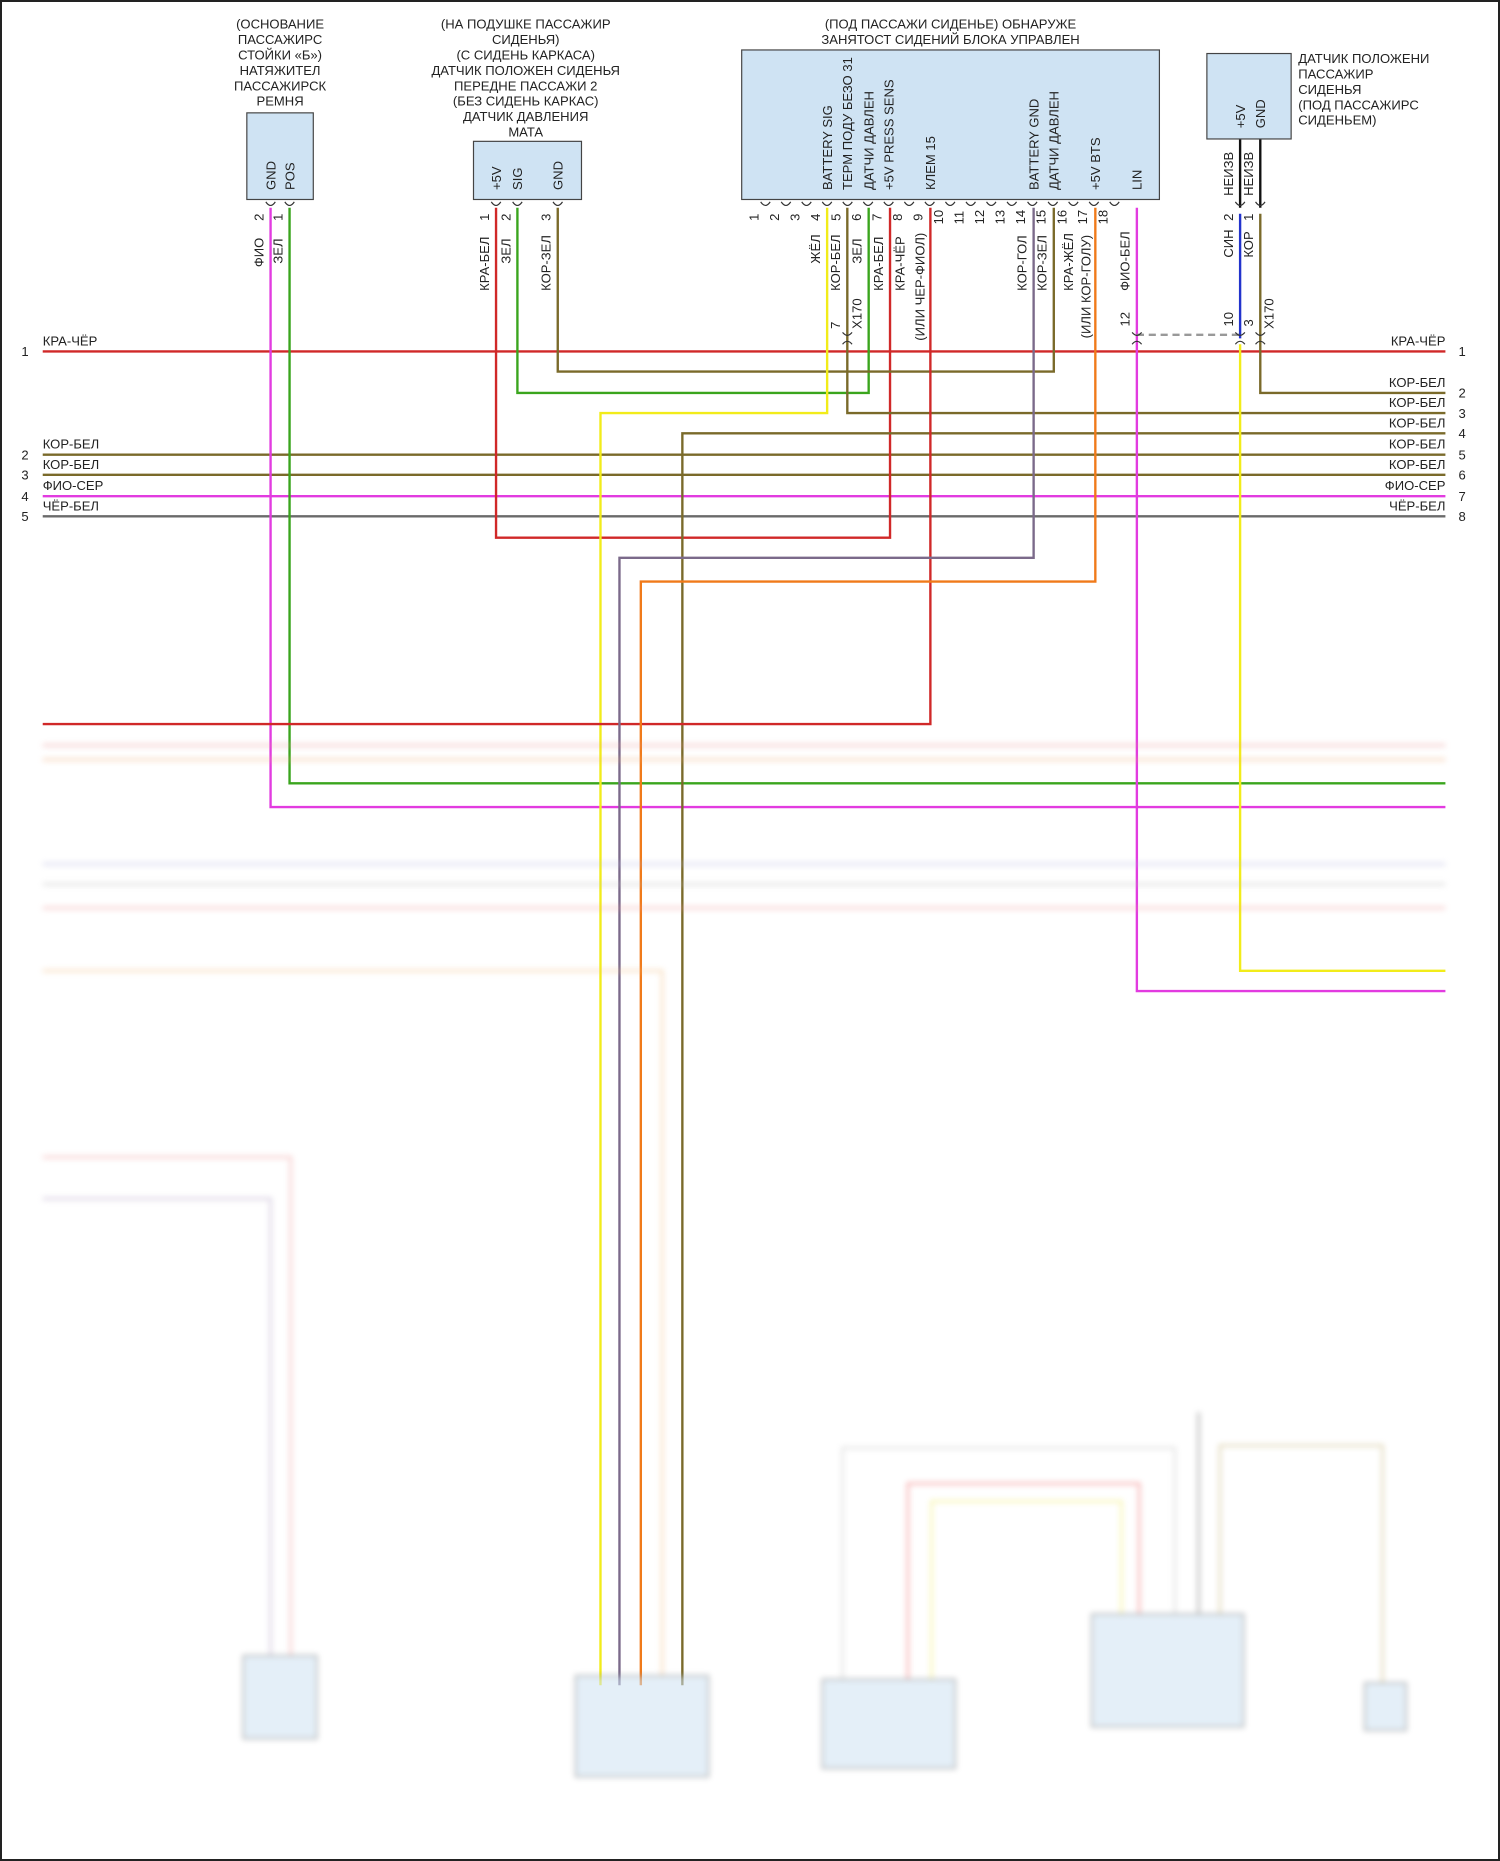 The width and height of the screenshot is (1500, 1861). I want to click on seat-position-sensor-title: СИДЕНЬЕМ), so click(1337, 120).